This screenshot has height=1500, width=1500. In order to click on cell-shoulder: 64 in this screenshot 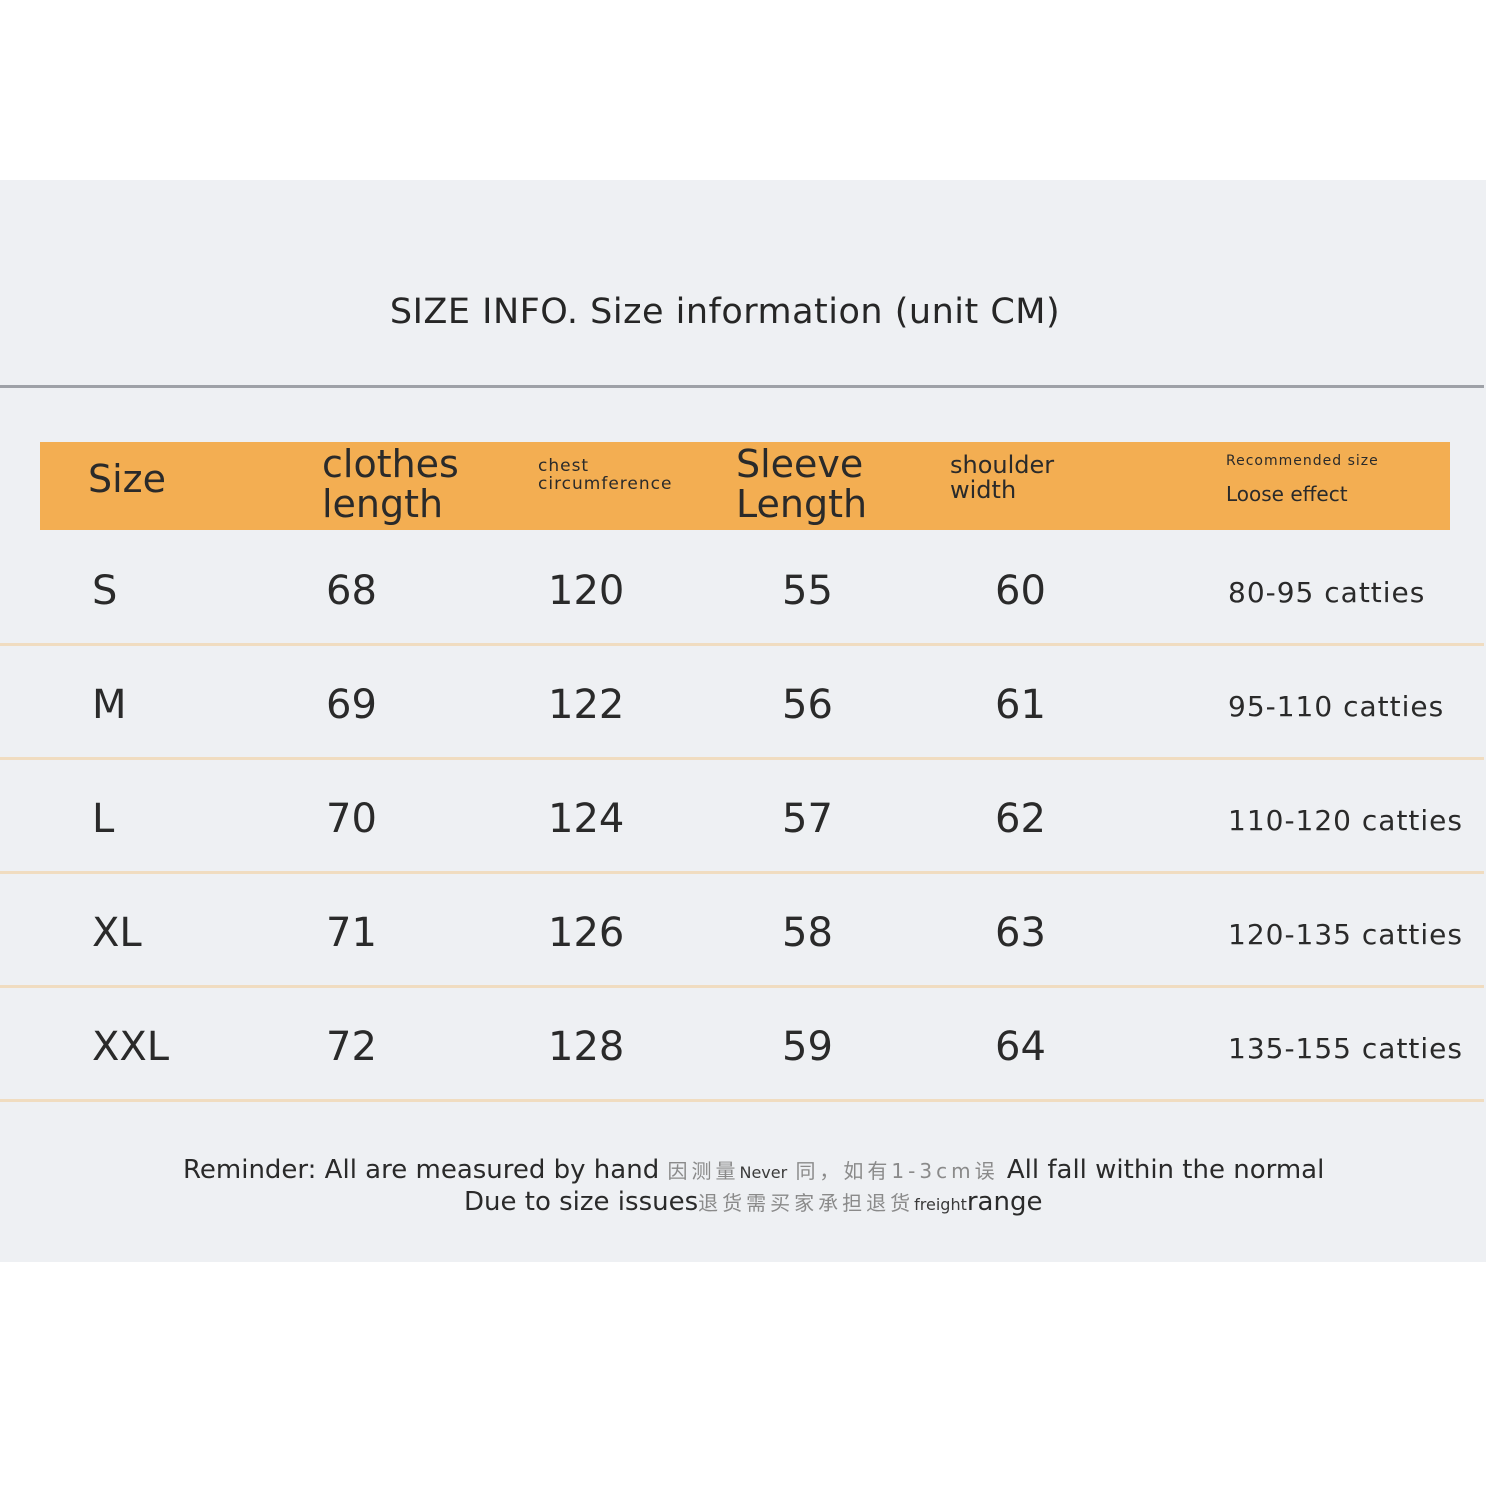, I will do `click(1020, 1047)`.